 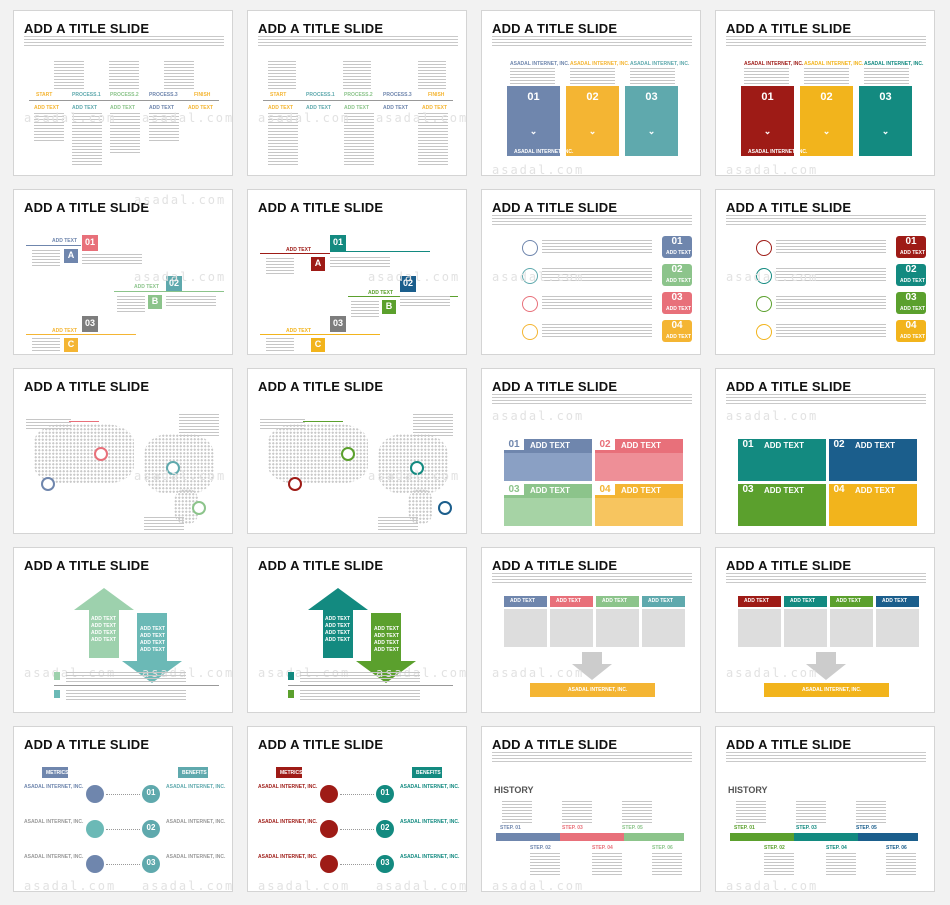 I want to click on step-label: STEP. 01, so click(x=744, y=828).